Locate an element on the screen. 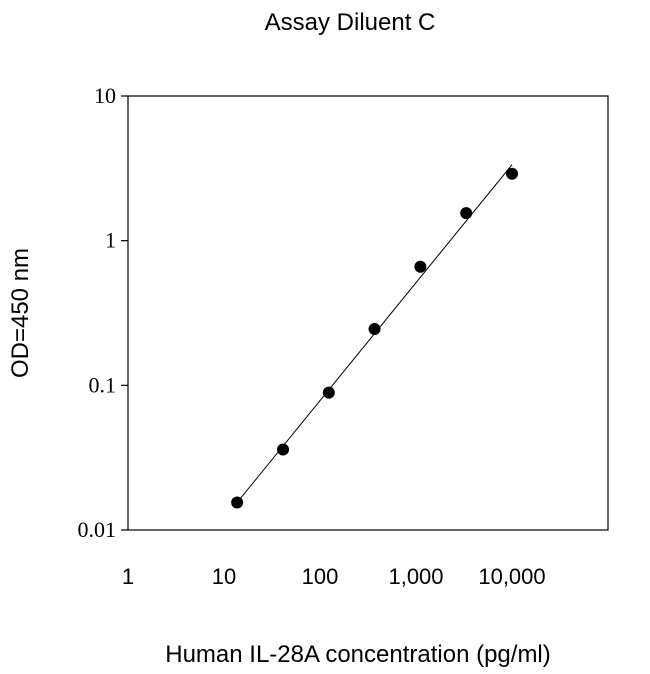 The width and height of the screenshot is (650, 674). y-axis-label-group: OD=450 nm is located at coordinates (20, 313).